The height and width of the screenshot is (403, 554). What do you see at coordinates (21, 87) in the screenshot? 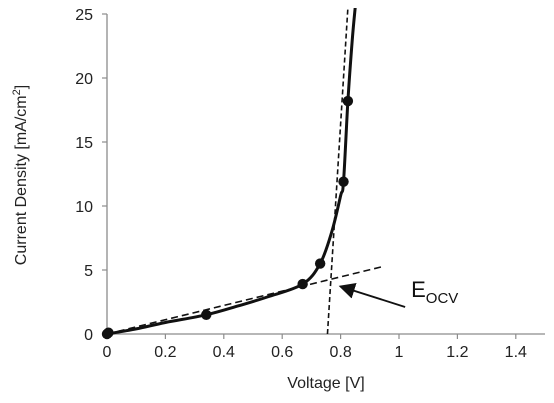
I see `y-axis-title-end: ]` at bounding box center [21, 87].